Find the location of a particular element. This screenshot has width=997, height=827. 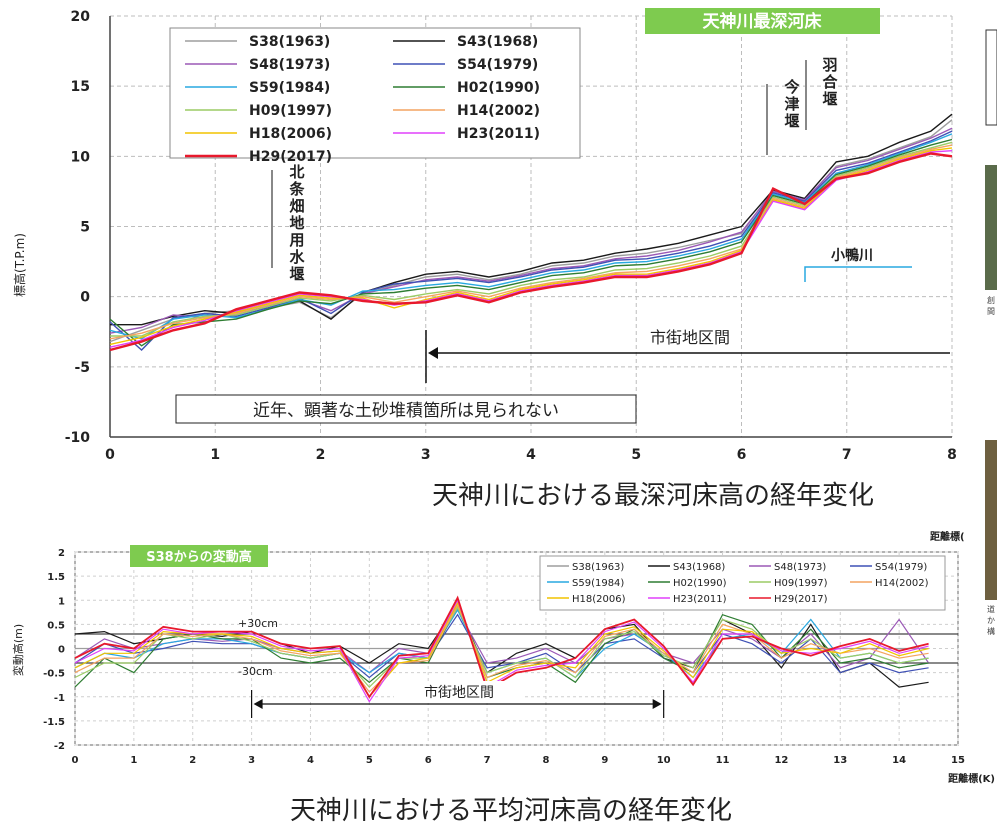

side-distance-label: 距離標( is located at coordinates (947, 536).